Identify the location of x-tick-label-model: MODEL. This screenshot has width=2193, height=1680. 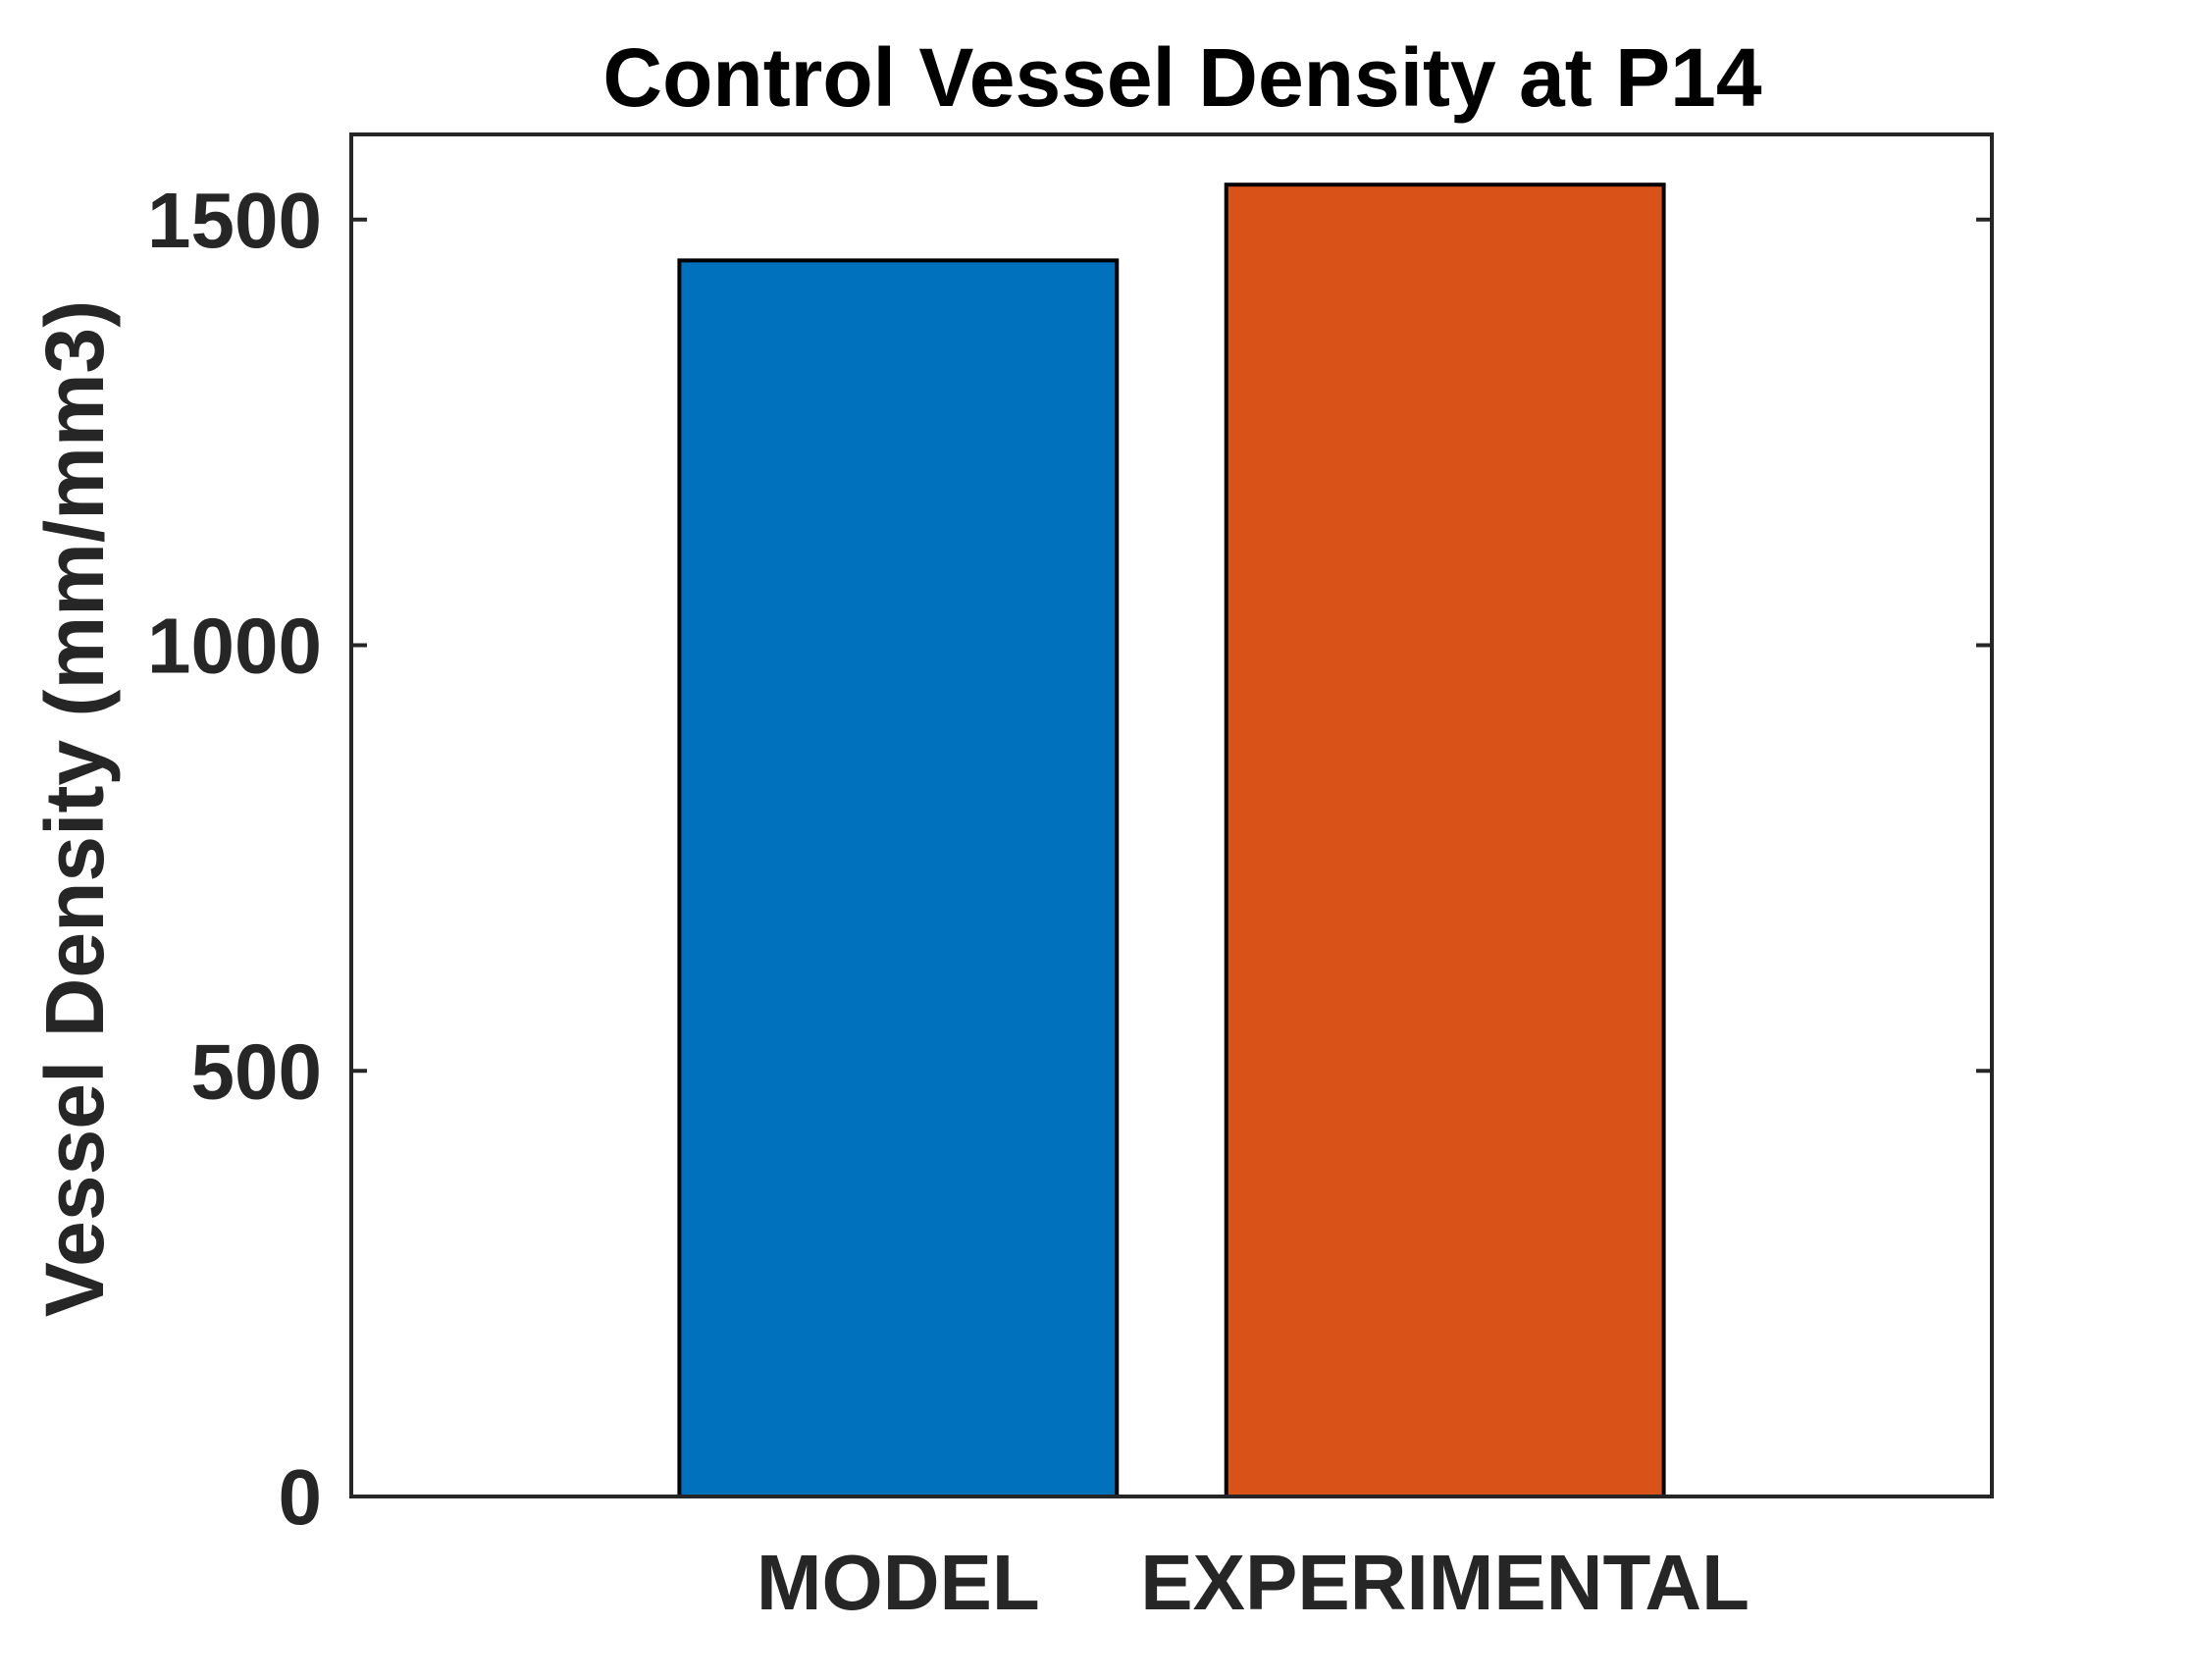
(898, 1582).